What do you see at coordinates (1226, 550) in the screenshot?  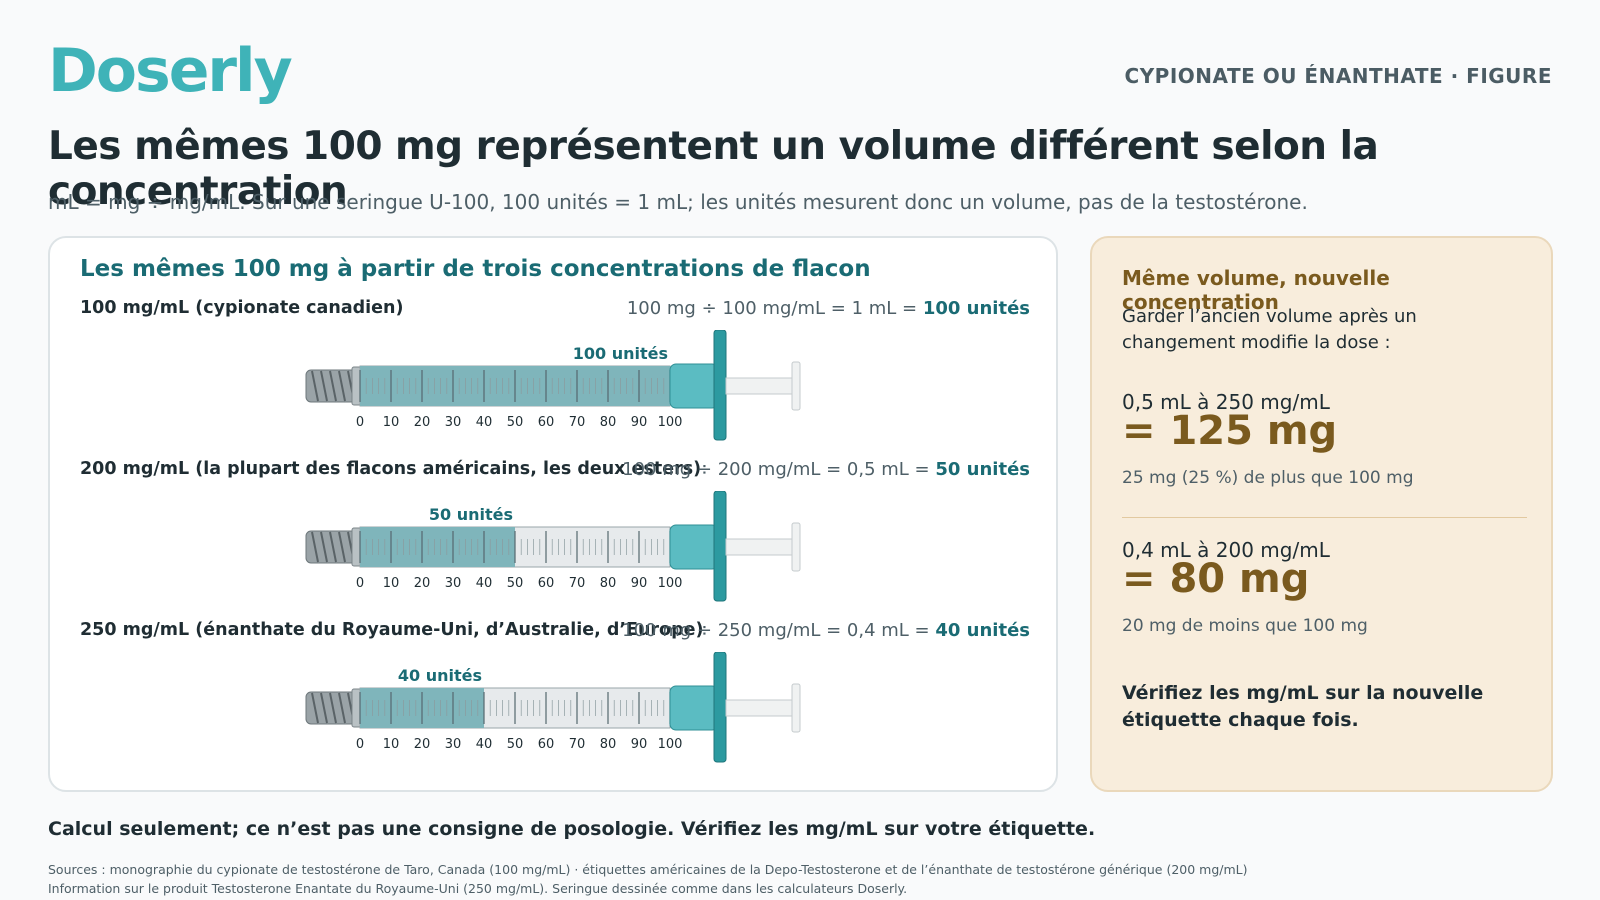 I see `case-2-label: 0,4 mL à 200 mg/mL` at bounding box center [1226, 550].